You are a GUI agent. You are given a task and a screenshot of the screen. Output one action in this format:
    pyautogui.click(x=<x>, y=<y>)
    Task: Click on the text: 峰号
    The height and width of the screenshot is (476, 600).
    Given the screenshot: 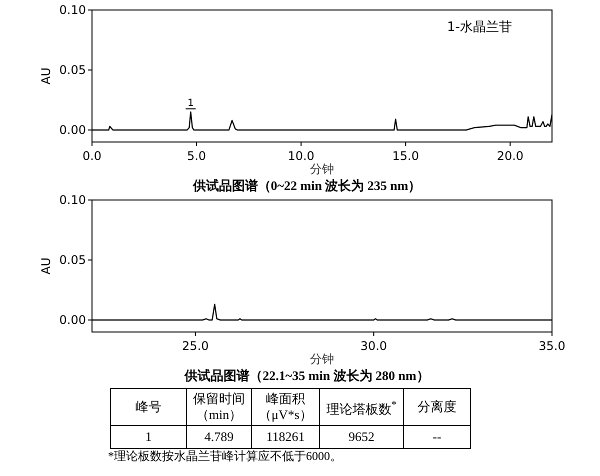 What is the action you would take?
    pyautogui.click(x=148, y=407)
    